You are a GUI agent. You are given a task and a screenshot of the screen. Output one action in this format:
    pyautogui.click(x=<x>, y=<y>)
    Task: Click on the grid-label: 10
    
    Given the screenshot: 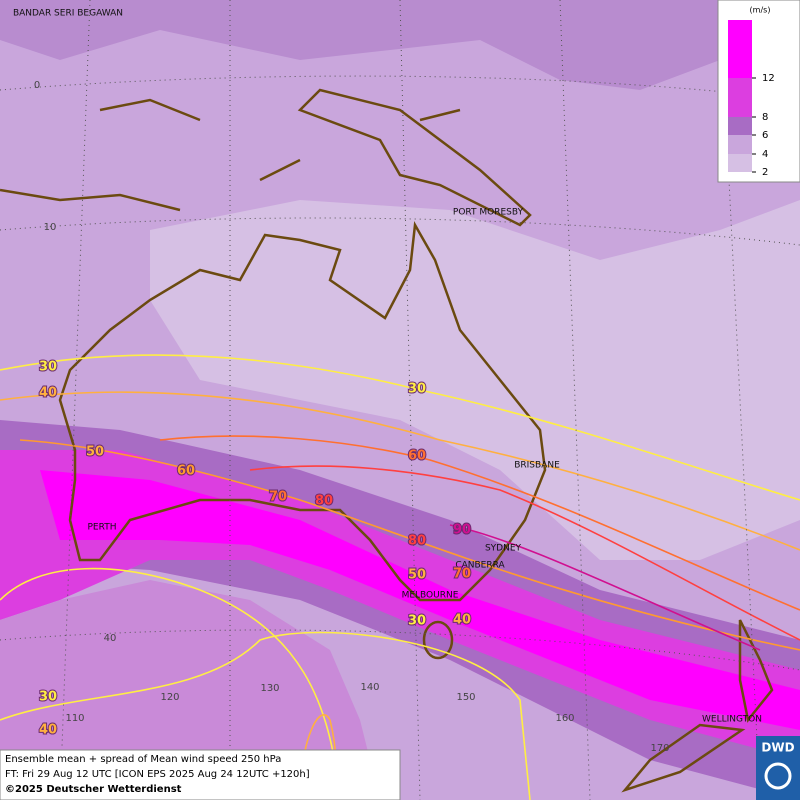 What is the action you would take?
    pyautogui.click(x=50, y=227)
    